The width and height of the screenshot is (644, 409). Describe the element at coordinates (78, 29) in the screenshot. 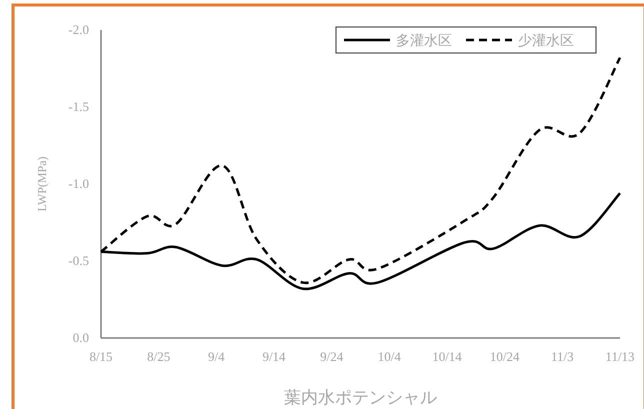

I see `y-tick-label: -2.0` at that location.